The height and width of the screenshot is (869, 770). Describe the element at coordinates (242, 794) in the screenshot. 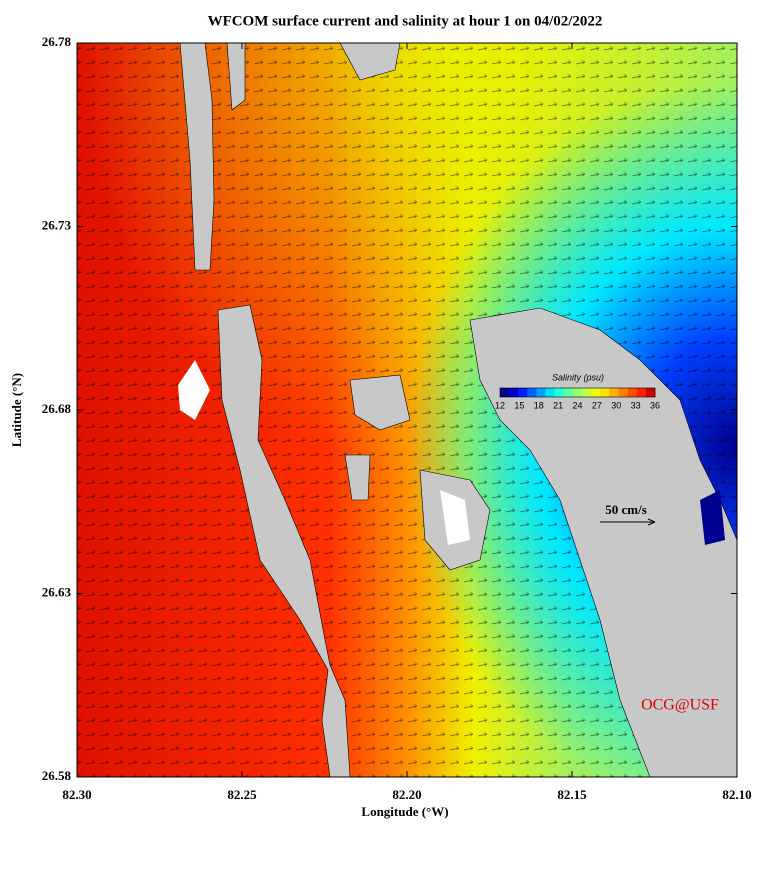

I see `x-tick-label: 82.25` at that location.